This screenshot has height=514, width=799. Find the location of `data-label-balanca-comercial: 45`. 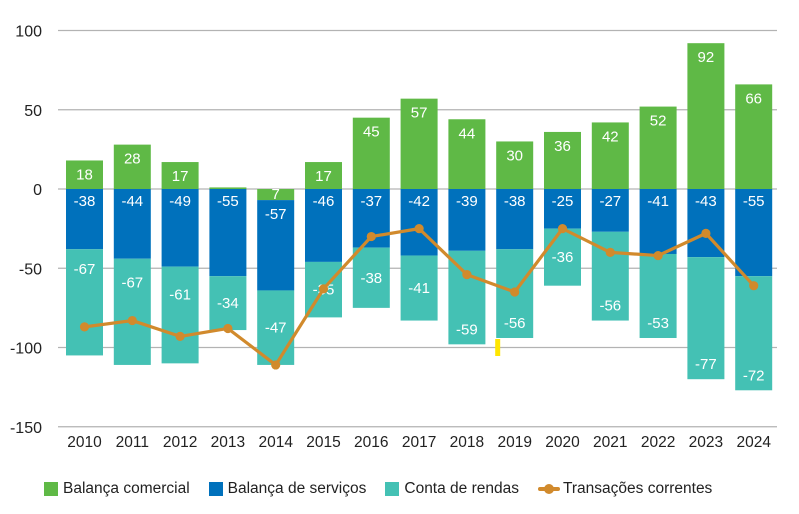

data-label-balanca-comercial: 45 is located at coordinates (371, 132).